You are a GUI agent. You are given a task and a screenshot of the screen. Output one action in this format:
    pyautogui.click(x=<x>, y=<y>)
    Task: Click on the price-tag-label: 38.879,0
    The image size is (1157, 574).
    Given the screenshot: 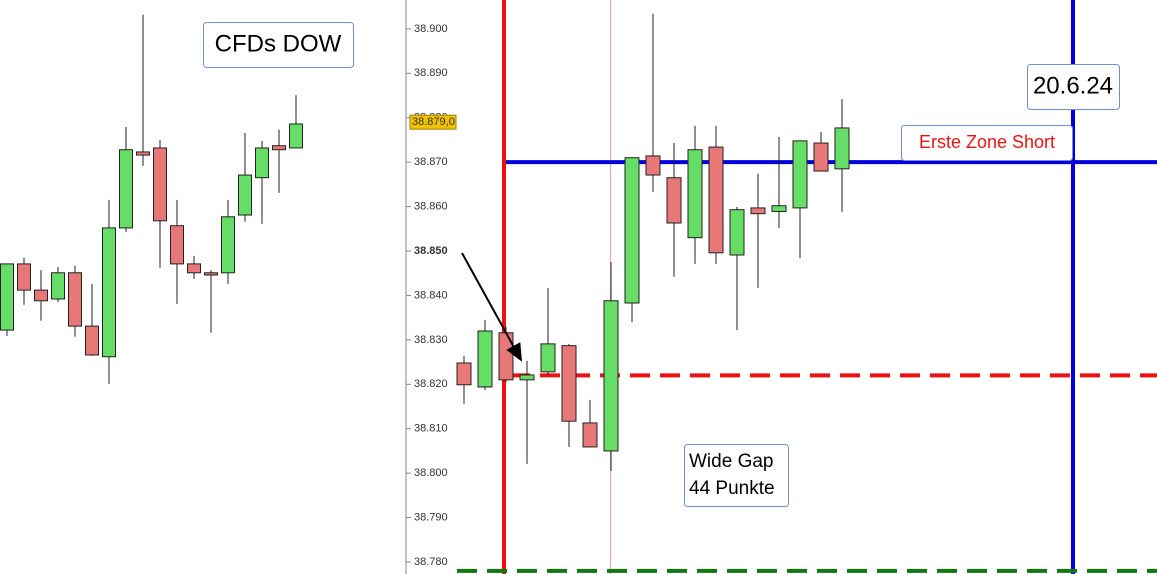 What is the action you would take?
    pyautogui.click(x=433, y=122)
    